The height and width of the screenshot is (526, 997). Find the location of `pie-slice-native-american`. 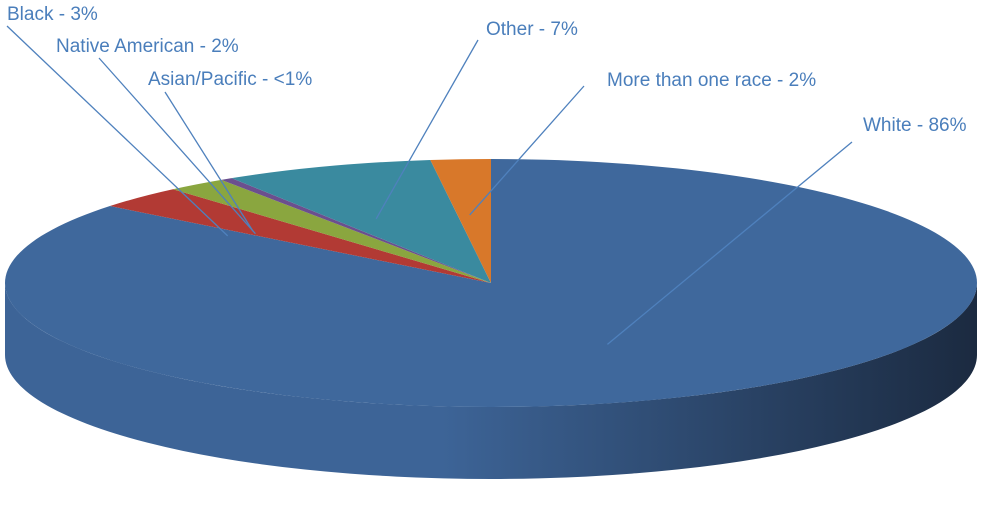

pie-slice-native-american is located at coordinates (331, 231).